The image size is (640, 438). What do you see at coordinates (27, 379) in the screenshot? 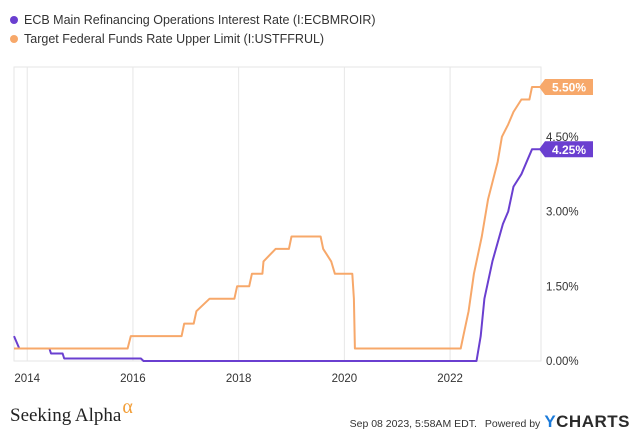
I see `x-tick-label: 2014` at bounding box center [27, 379].